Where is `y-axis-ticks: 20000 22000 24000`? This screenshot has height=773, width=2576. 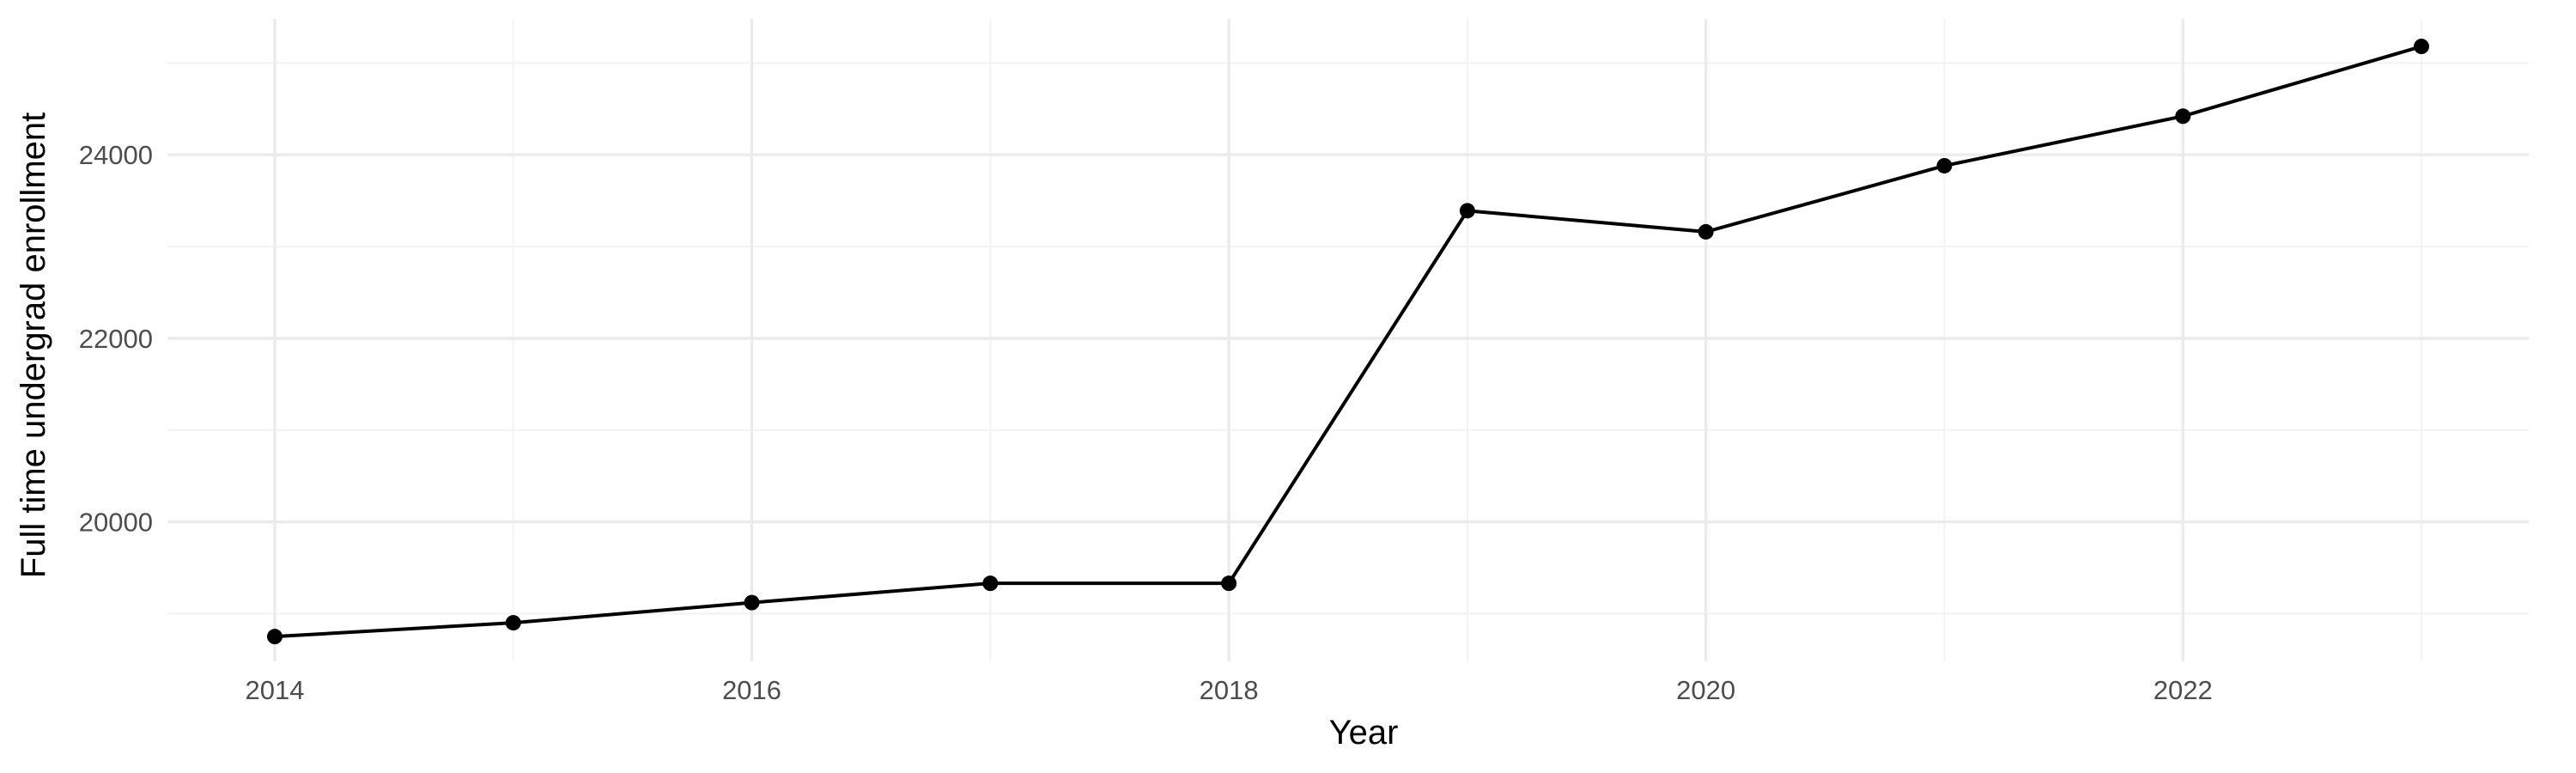
y-axis-ticks: 20000 22000 24000 is located at coordinates (116, 338).